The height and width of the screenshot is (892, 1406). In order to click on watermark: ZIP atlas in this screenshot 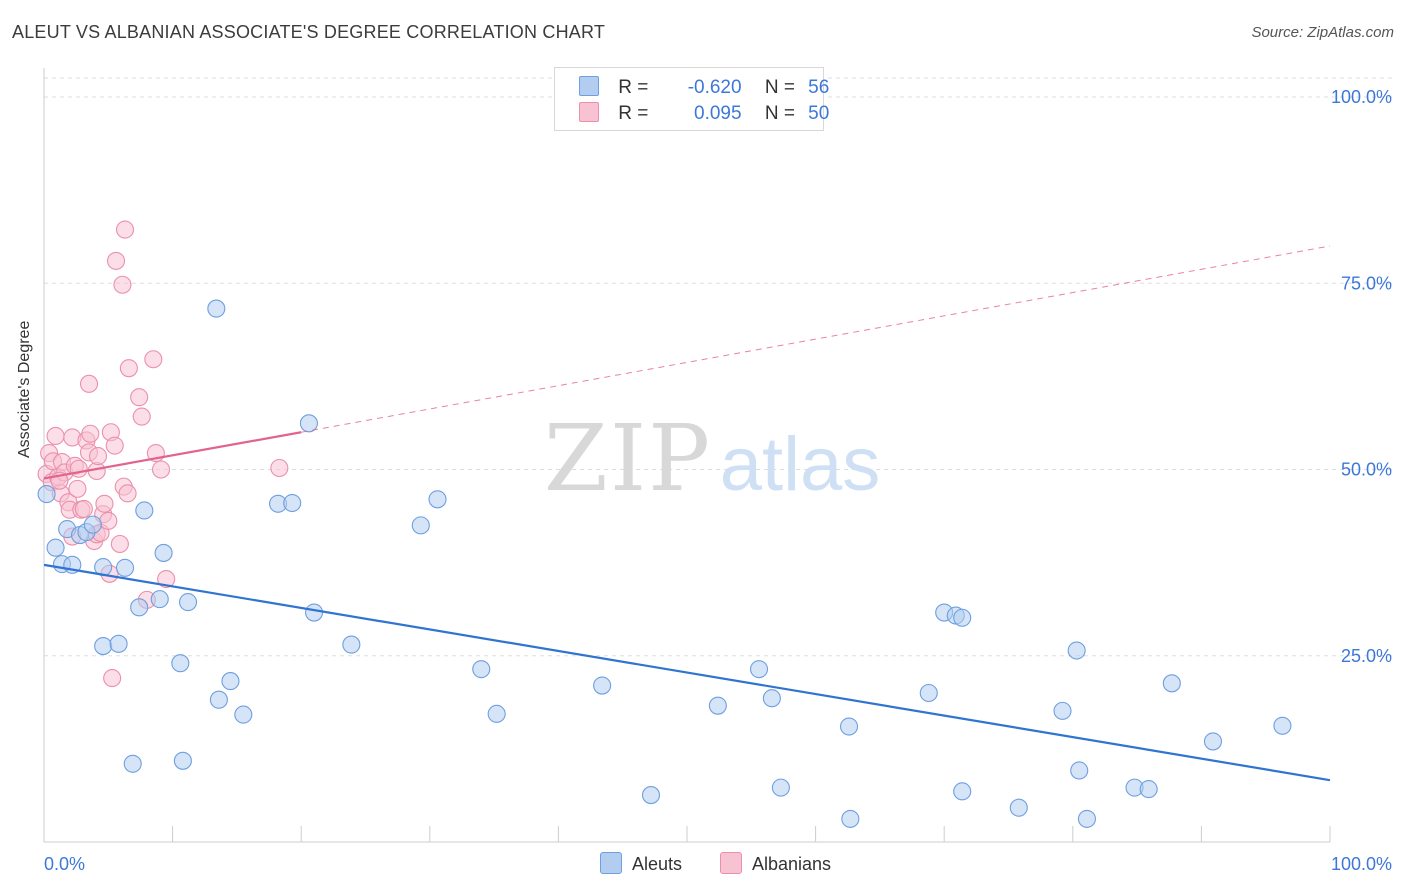, I will do `click(712, 458)`.